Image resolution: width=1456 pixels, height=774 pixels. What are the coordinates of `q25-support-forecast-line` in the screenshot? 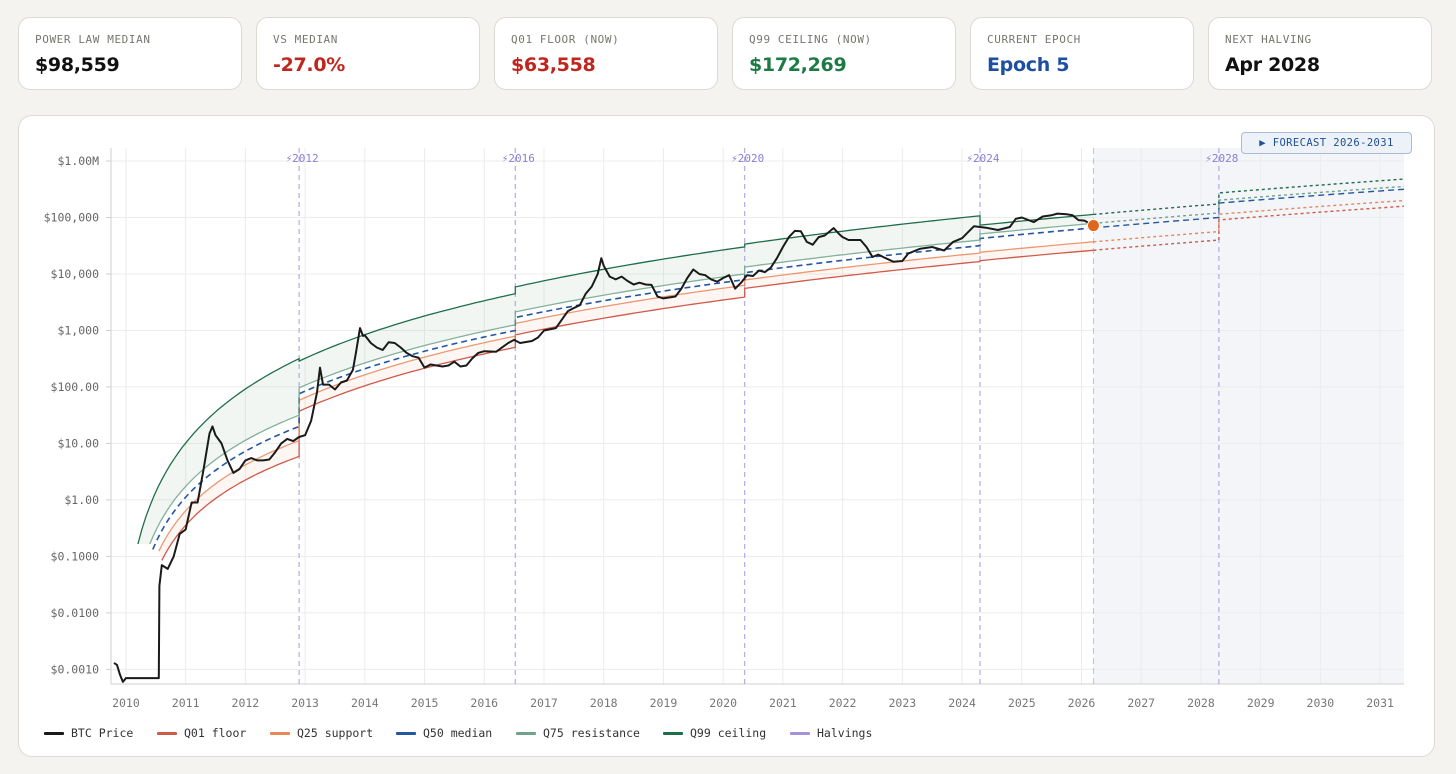 It's located at (1249, 221).